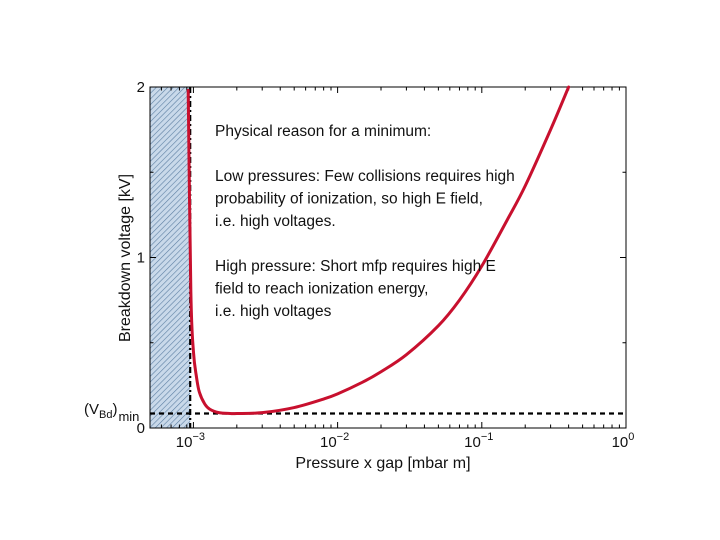 The image size is (720, 540). Describe the element at coordinates (355, 266) in the screenshot. I see `annotation-line: High pressure: Short mfp requires high E` at that location.